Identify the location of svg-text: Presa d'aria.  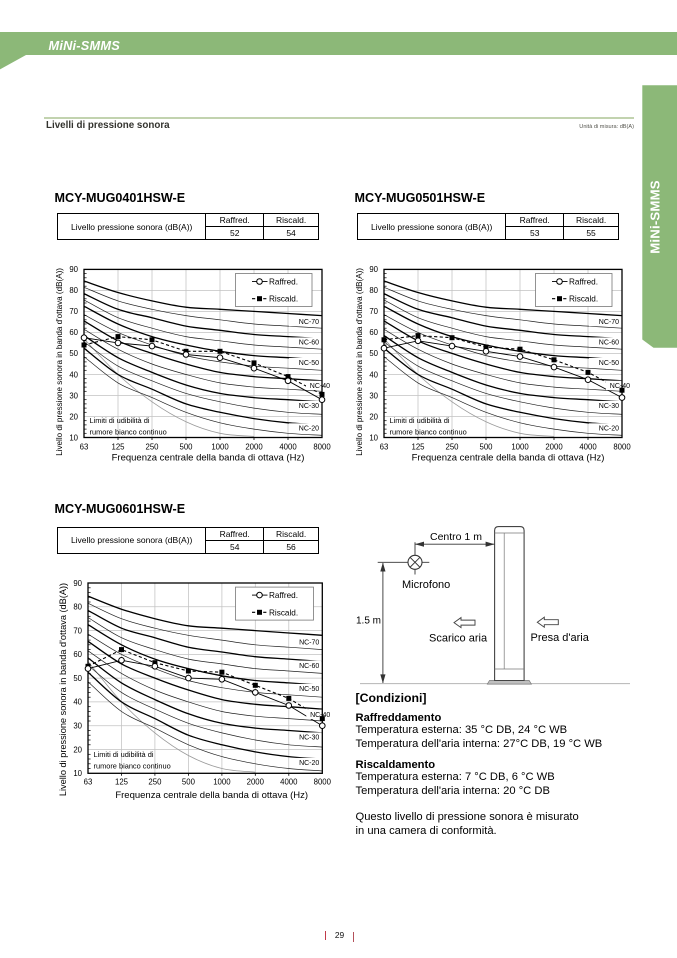
(560, 638).